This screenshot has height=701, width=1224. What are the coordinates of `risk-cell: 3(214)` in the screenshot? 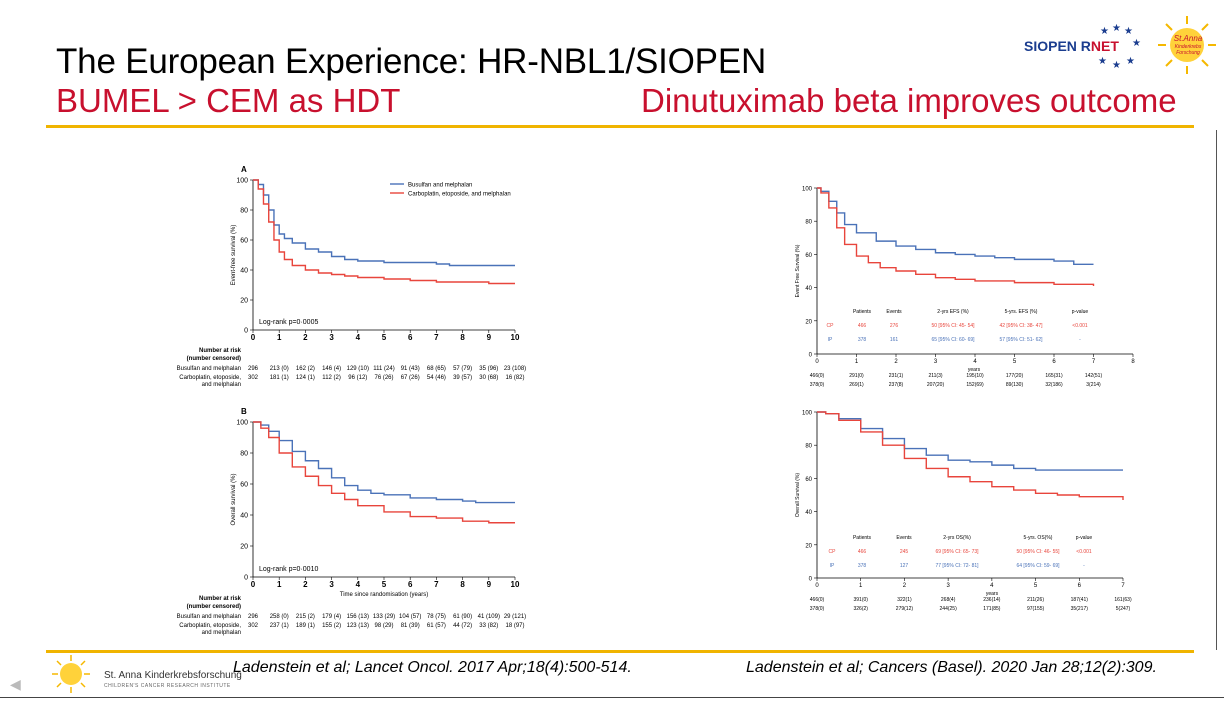 It's located at (1093, 385).